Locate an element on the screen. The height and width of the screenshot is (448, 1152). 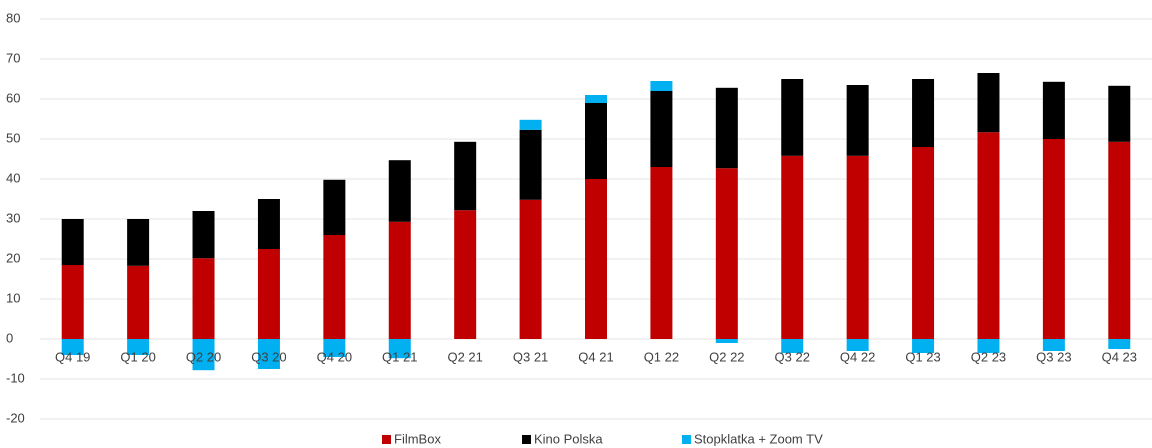
x-tick-label: Q1 23 is located at coordinates (922, 356).